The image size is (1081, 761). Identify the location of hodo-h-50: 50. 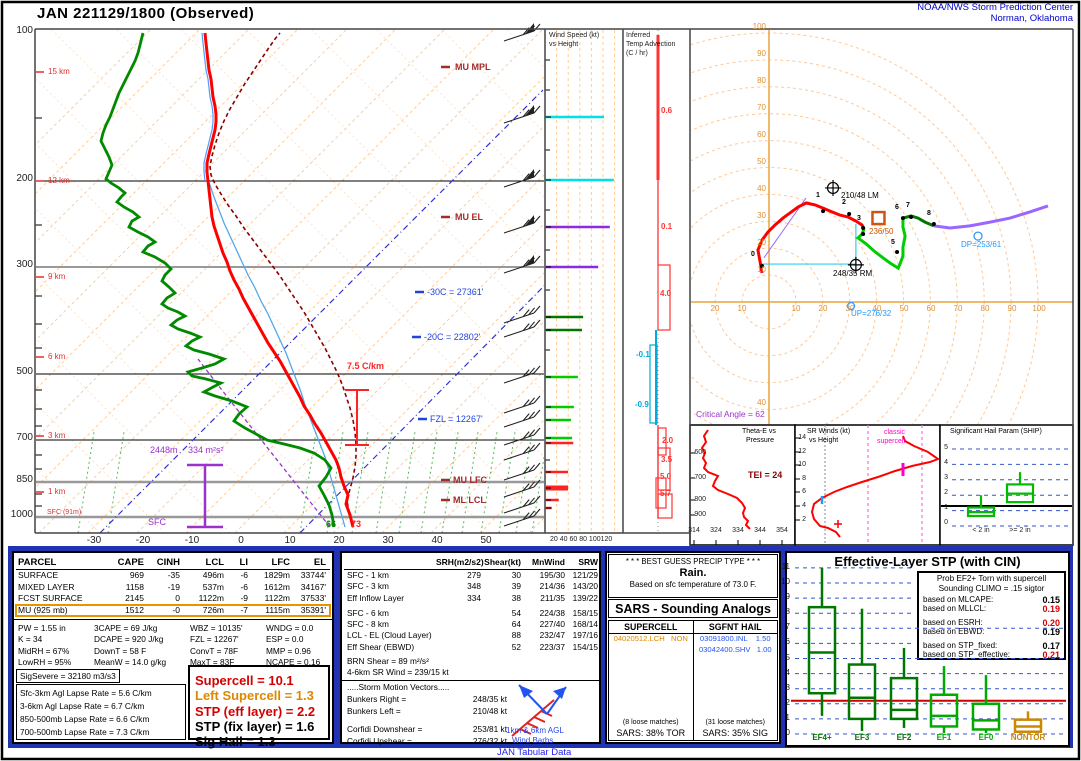
(904, 308).